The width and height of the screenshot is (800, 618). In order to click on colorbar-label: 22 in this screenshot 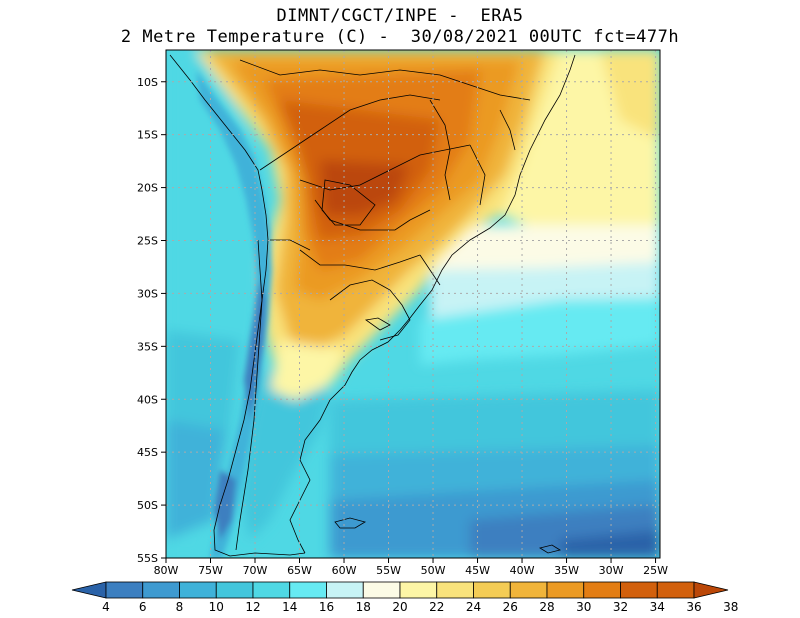, I will do `click(436, 607)`.